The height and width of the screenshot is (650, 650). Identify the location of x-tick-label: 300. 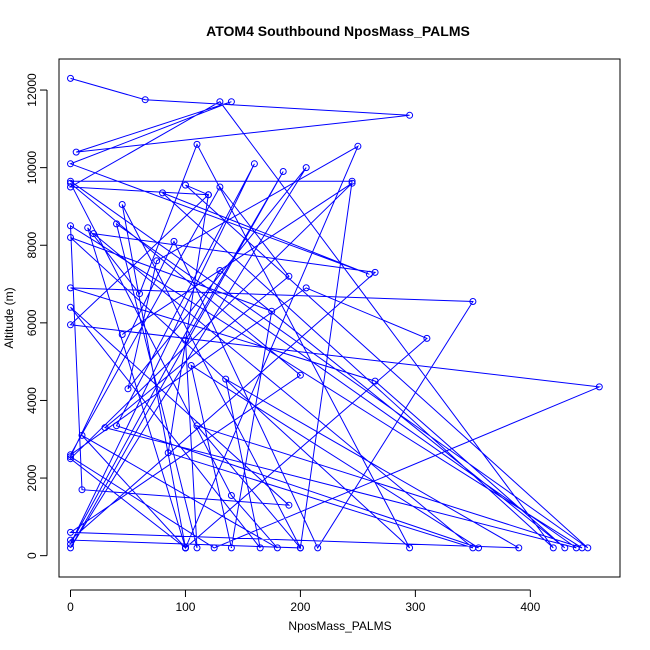
(415, 607).